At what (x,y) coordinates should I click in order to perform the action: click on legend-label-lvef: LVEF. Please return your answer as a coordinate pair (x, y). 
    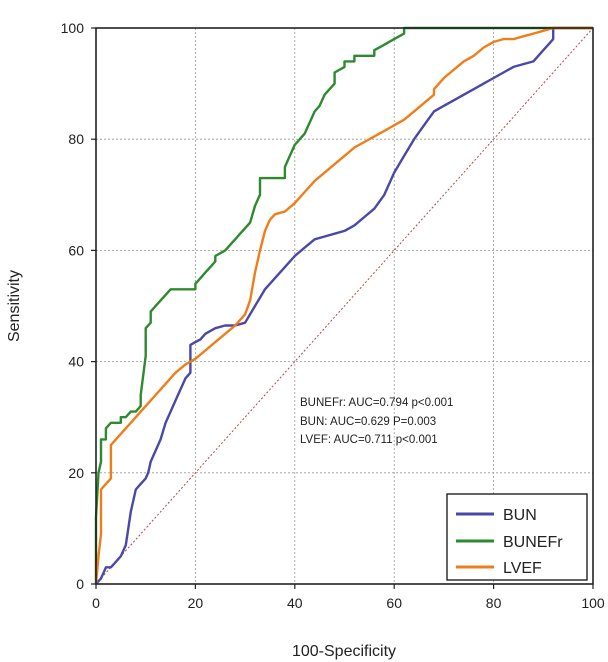
    Looking at the image, I should click on (522, 568).